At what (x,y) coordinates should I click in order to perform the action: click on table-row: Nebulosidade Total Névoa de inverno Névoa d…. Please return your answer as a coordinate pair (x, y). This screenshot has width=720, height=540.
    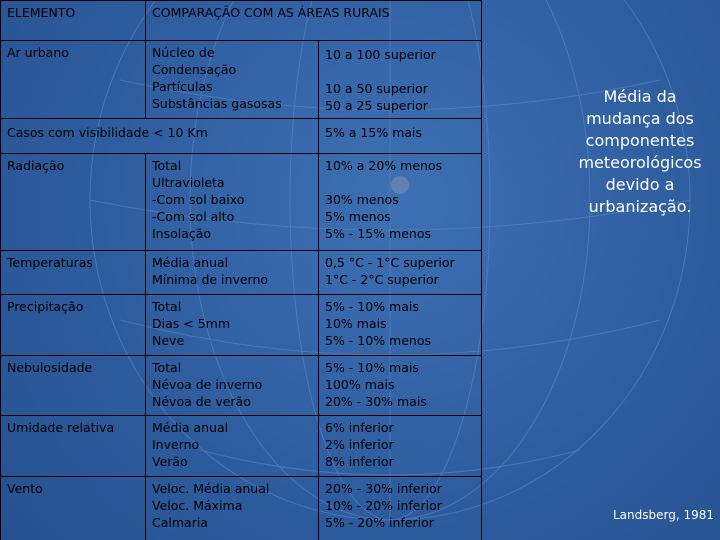
    Looking at the image, I should click on (241, 385).